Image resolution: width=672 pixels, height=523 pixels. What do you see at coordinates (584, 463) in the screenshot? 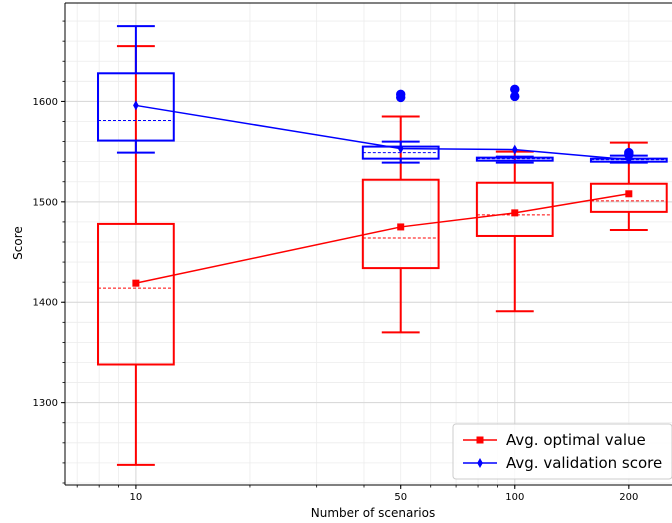
I see `legend-label: Avg. validation score` at bounding box center [584, 463].